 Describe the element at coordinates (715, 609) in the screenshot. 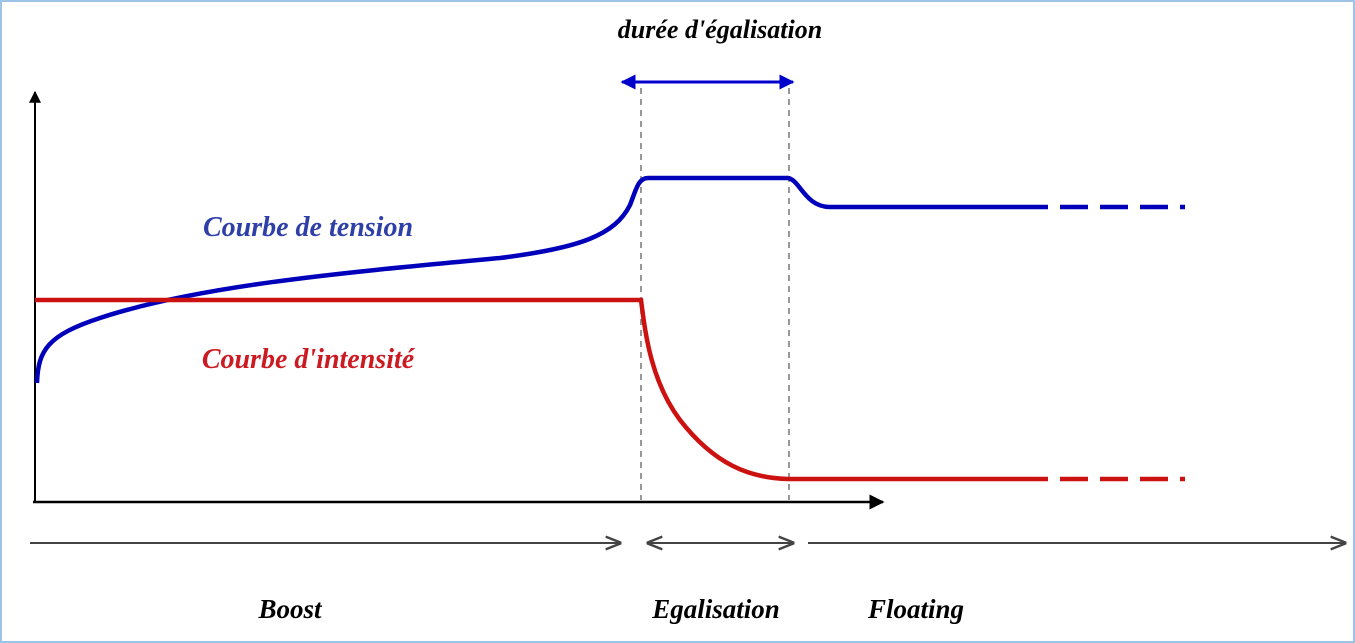

I see `phase-label: Egalisation` at that location.